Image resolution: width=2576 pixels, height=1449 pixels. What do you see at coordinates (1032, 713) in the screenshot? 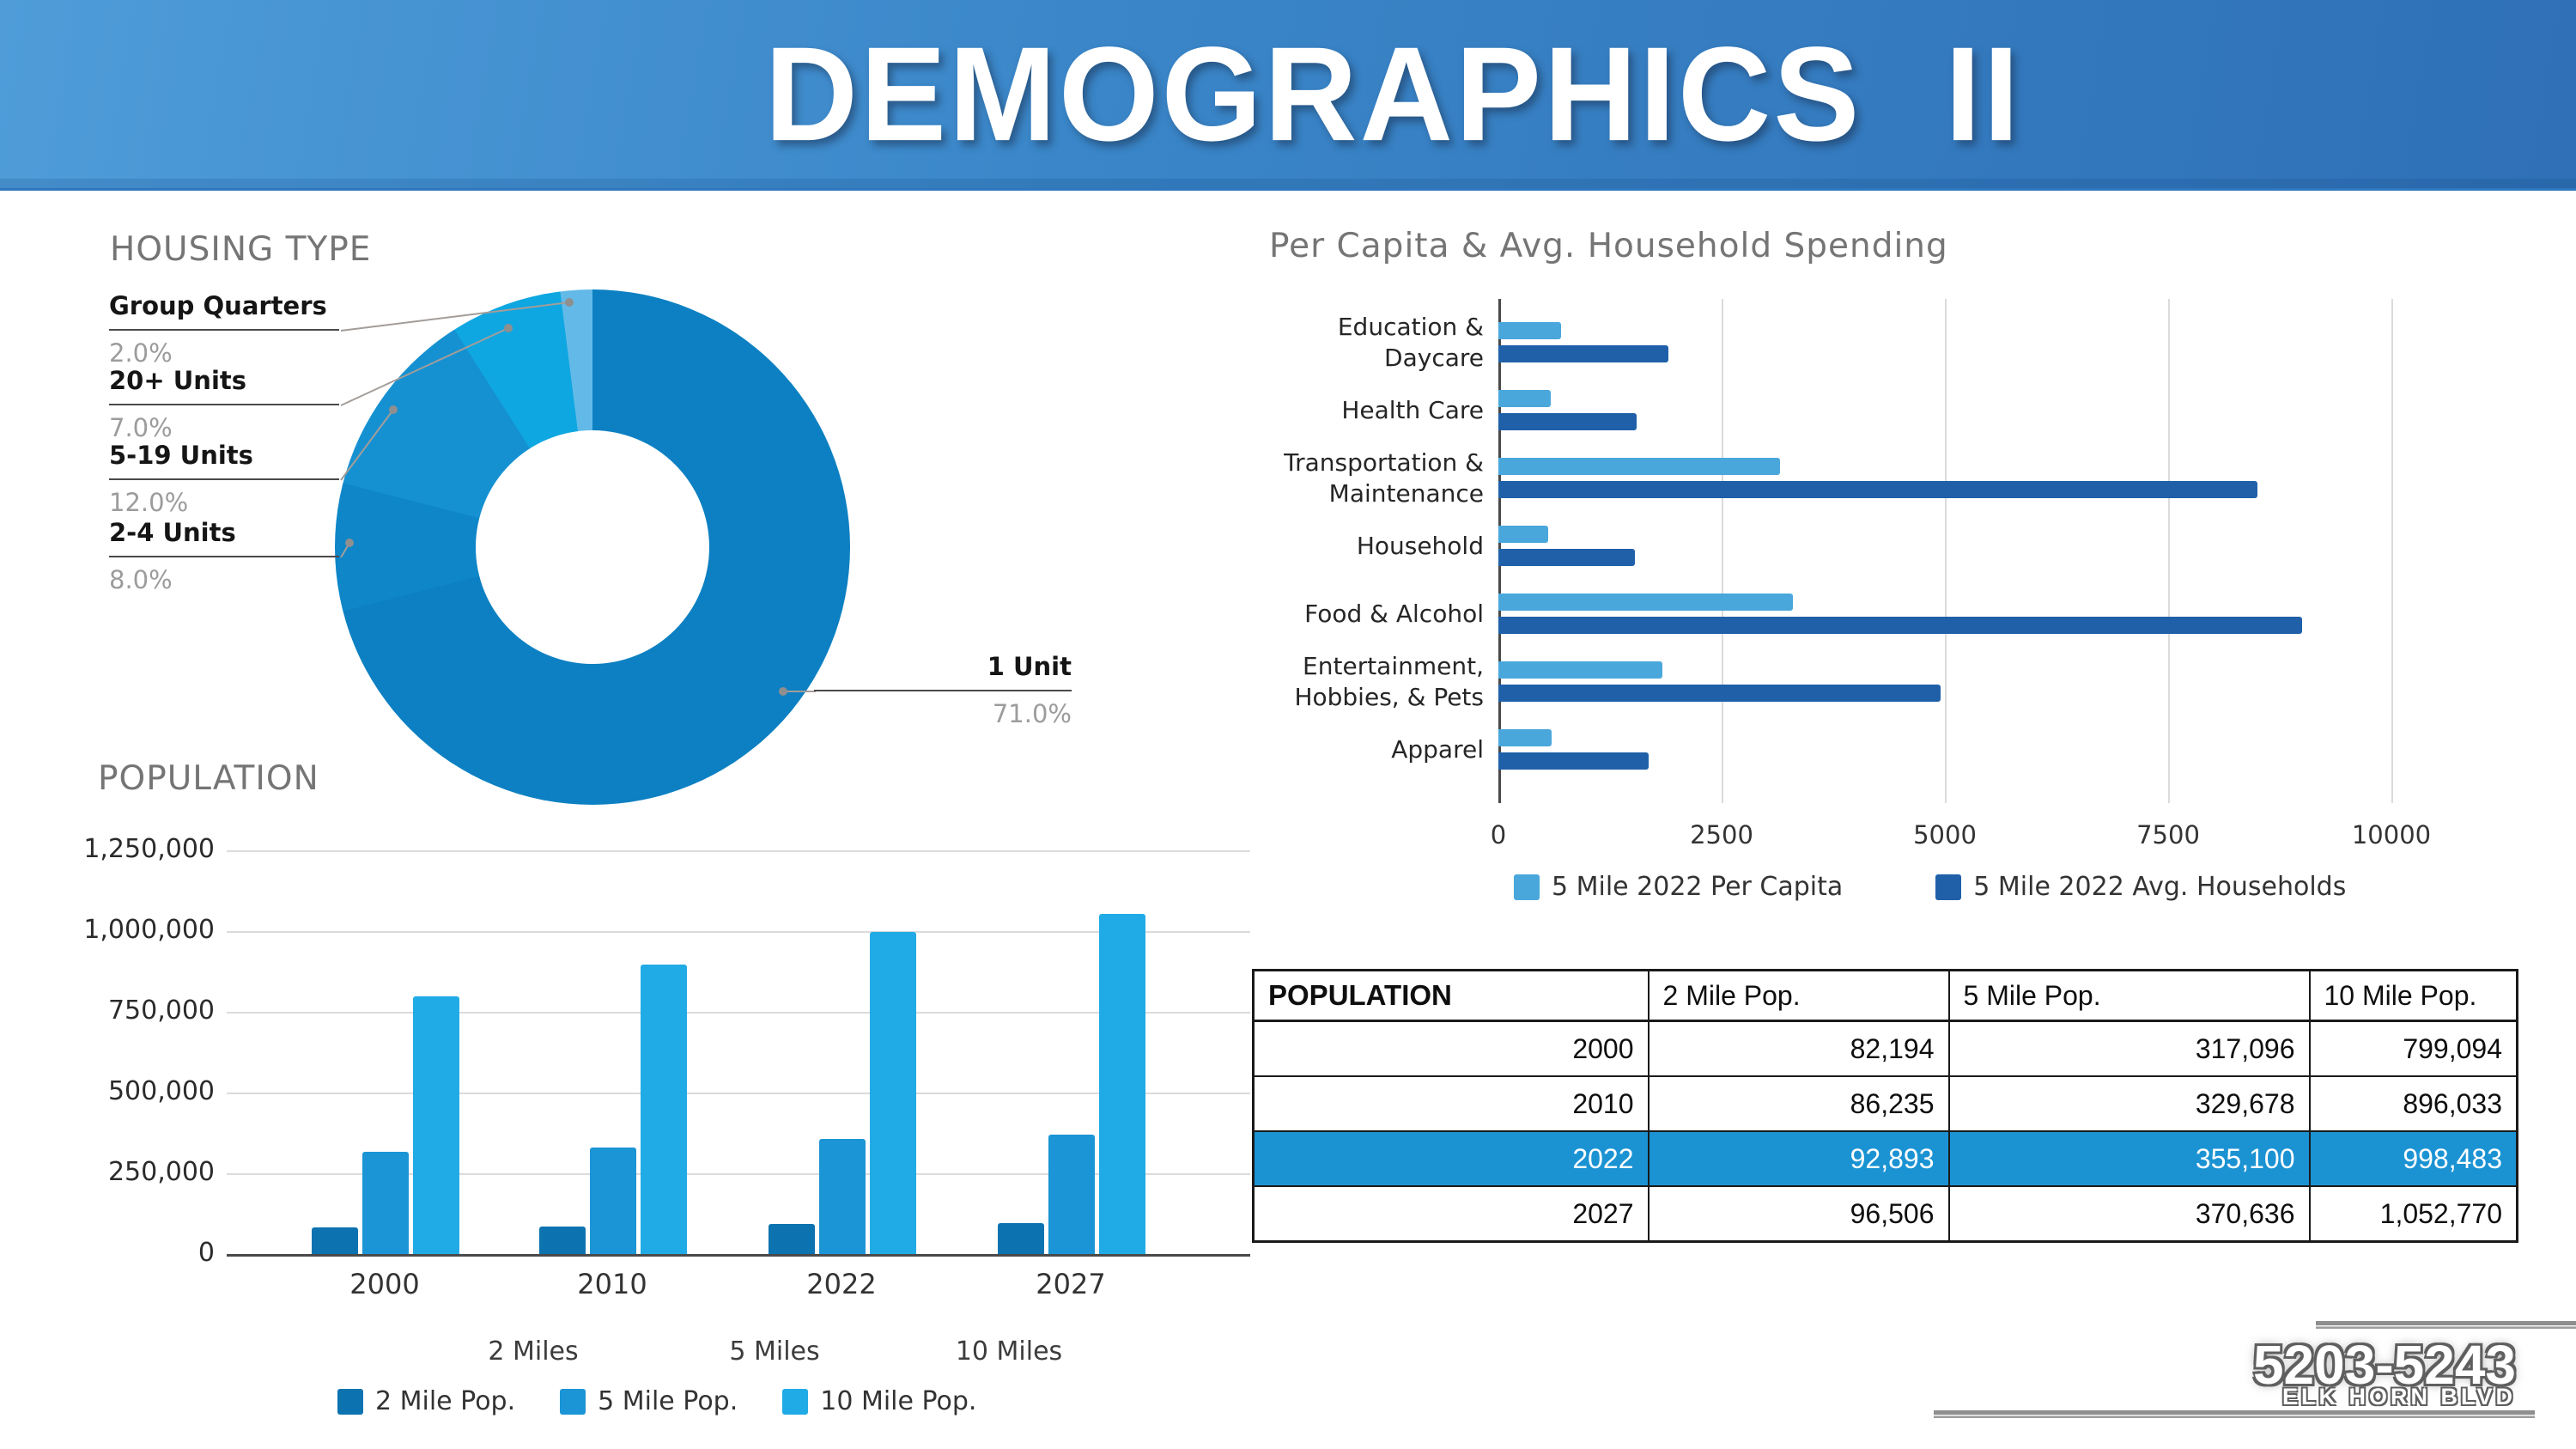
I see `slice-percent: 71.0%` at bounding box center [1032, 713].